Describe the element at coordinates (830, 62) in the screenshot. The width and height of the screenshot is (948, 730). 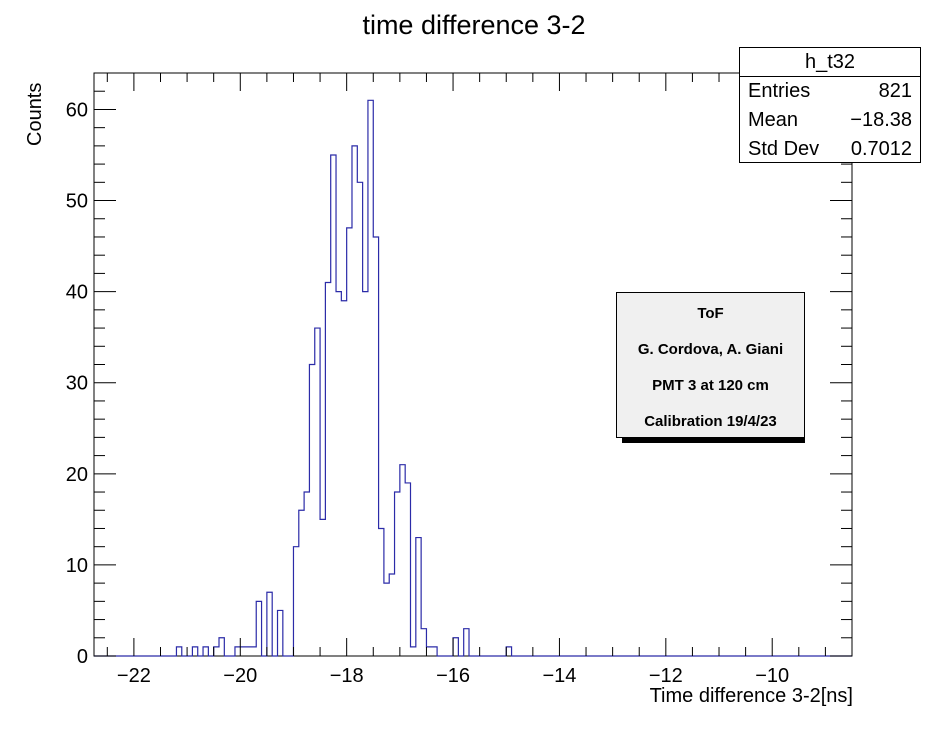
I see `stats-box-title: h_t32` at that location.